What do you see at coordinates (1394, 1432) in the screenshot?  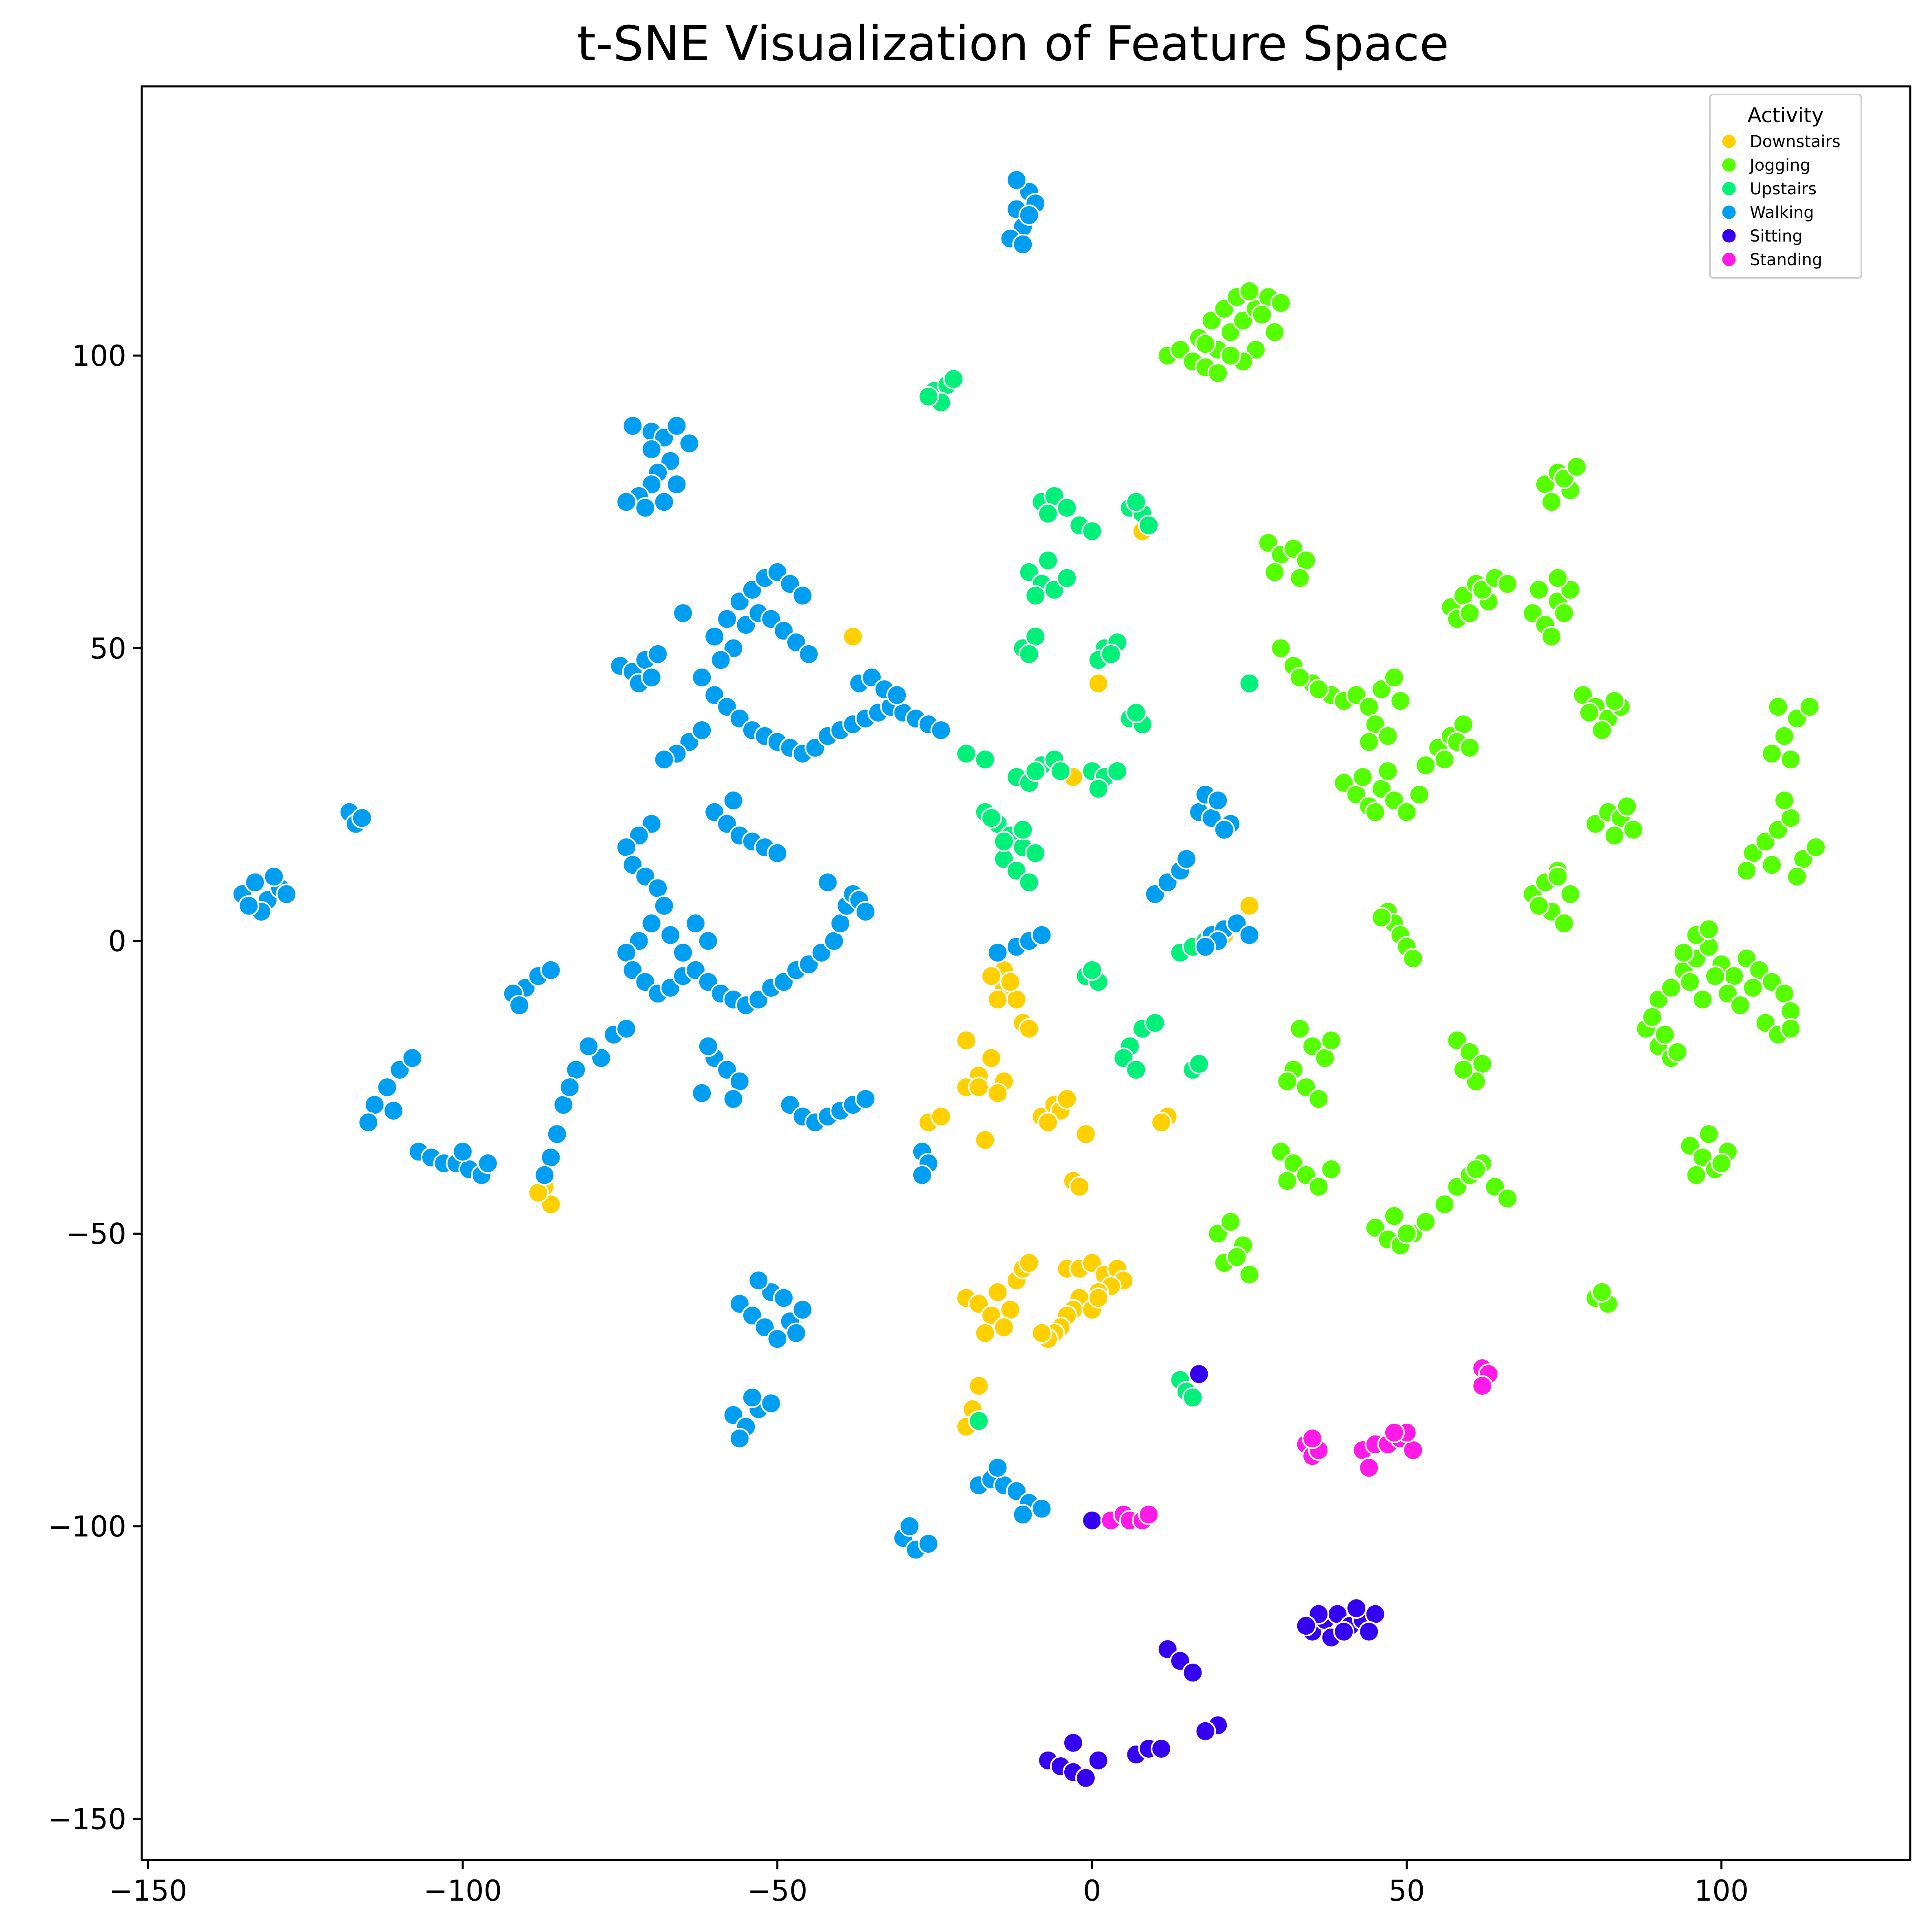 I see `point-standing` at bounding box center [1394, 1432].